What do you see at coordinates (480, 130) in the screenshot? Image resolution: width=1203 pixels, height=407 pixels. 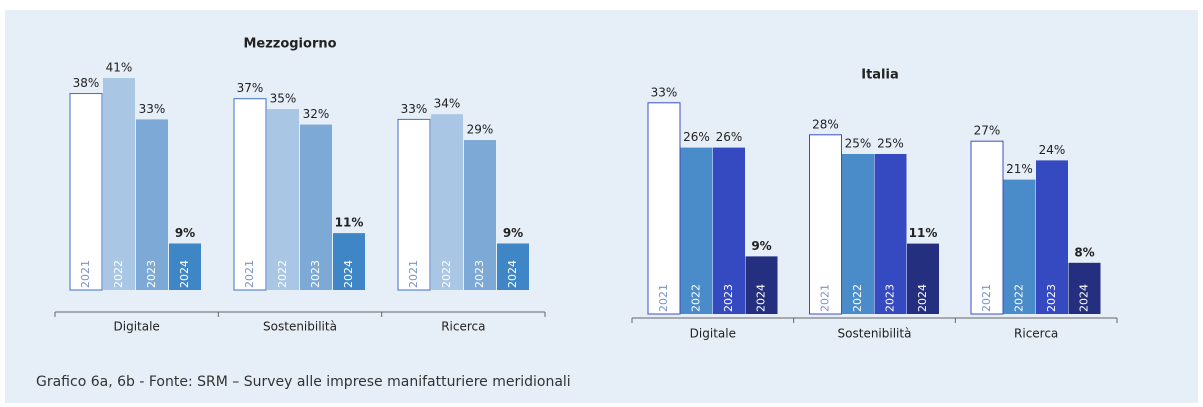 I see `value-label: 29%` at bounding box center [480, 130].